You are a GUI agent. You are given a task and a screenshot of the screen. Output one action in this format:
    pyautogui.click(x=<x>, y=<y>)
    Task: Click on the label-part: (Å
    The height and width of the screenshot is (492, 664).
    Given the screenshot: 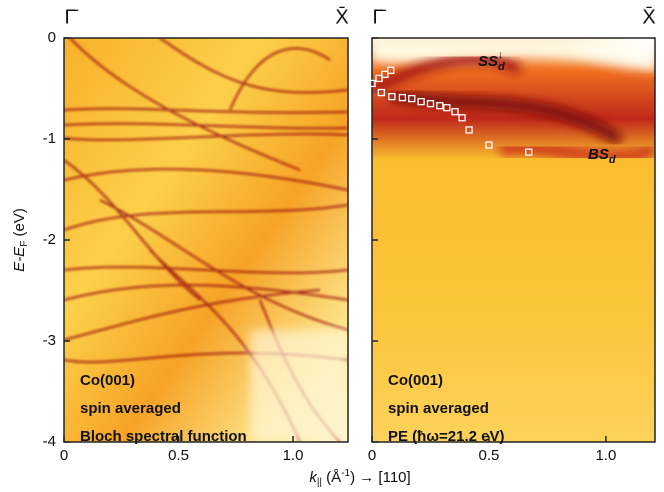 What is the action you would take?
    pyautogui.click(x=331, y=477)
    